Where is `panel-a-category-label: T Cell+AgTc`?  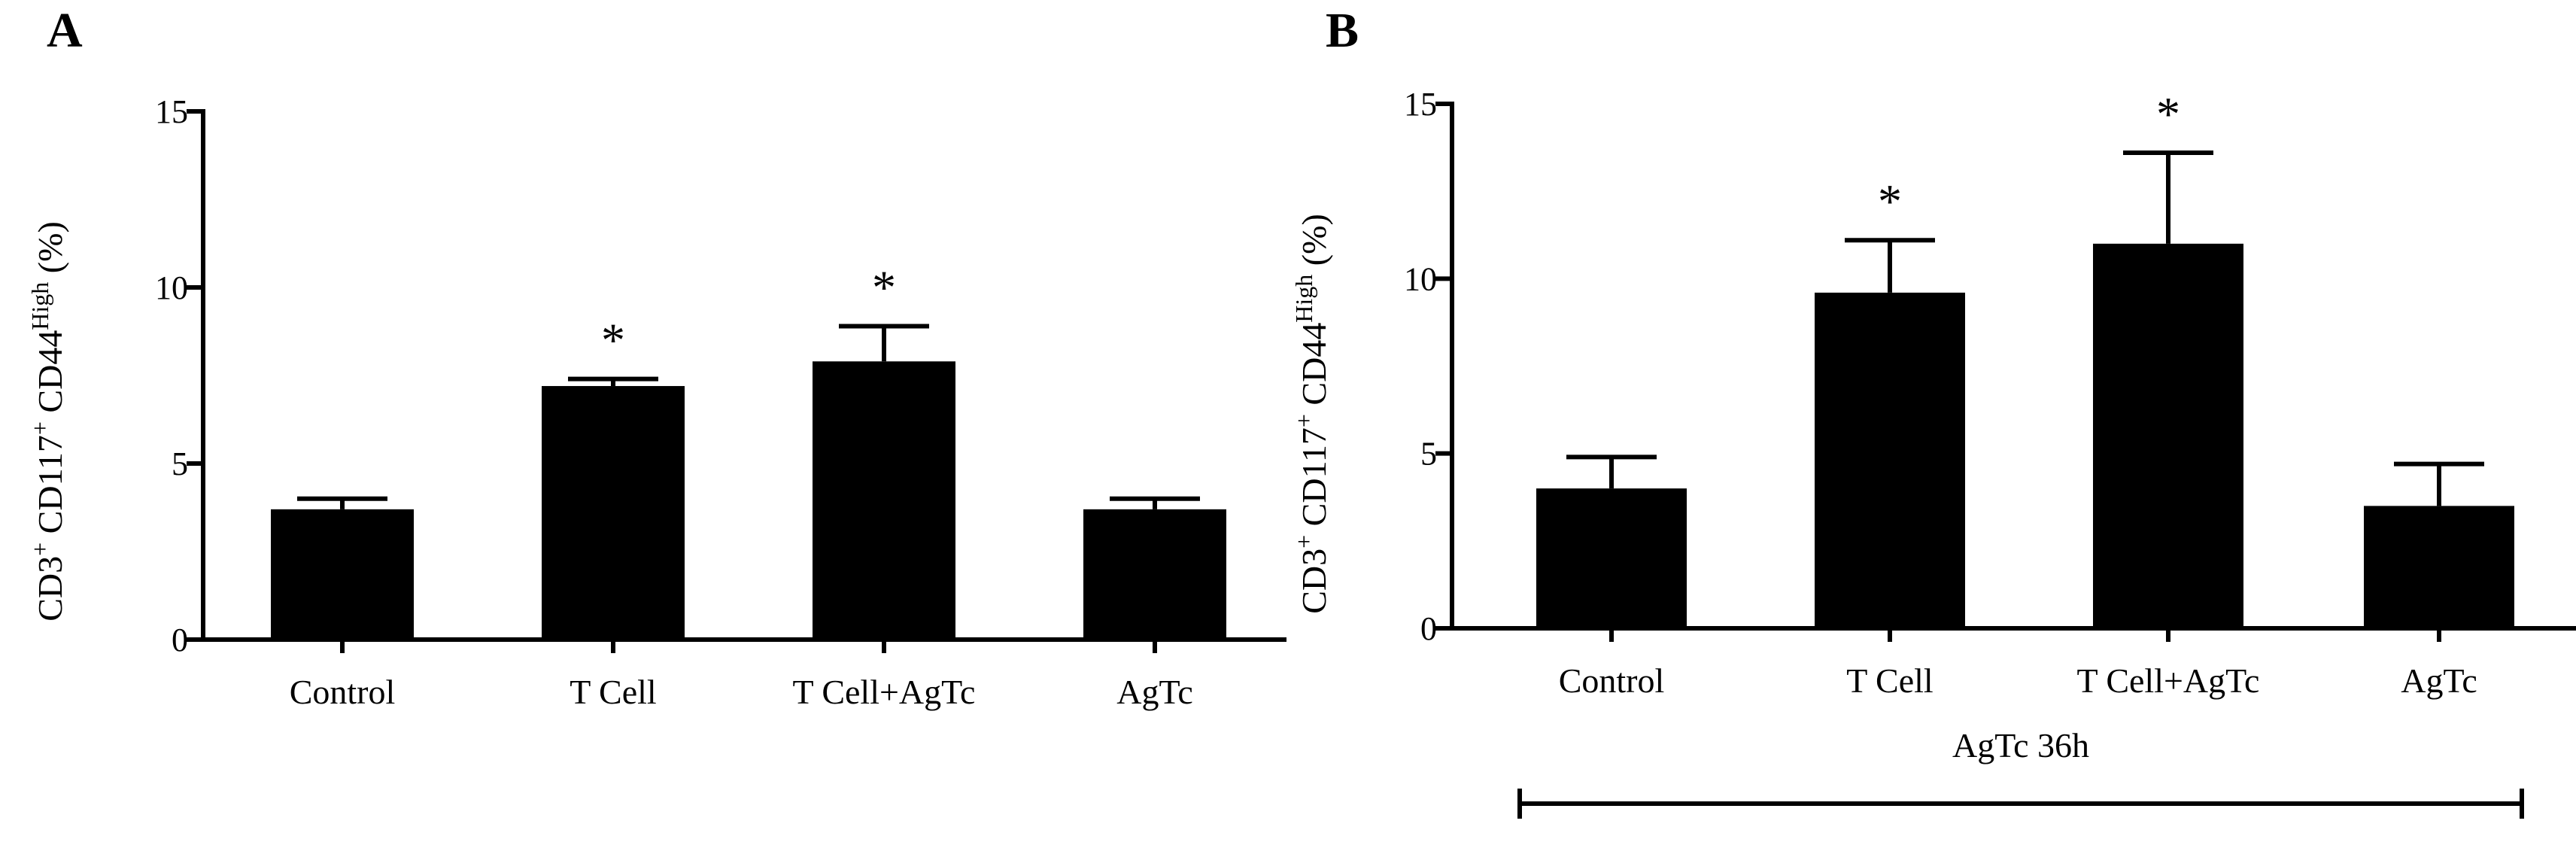
panel-a-category-label: T Cell+AgTc is located at coordinates (885, 692).